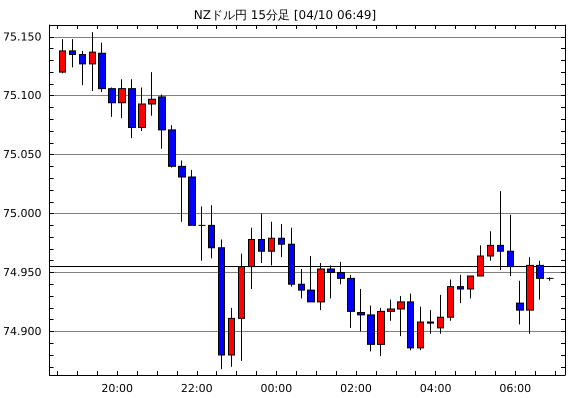 The image size is (570, 398). Describe the element at coordinates (22, 272) in the screenshot. I see `y-tick-label: 74.950` at that location.